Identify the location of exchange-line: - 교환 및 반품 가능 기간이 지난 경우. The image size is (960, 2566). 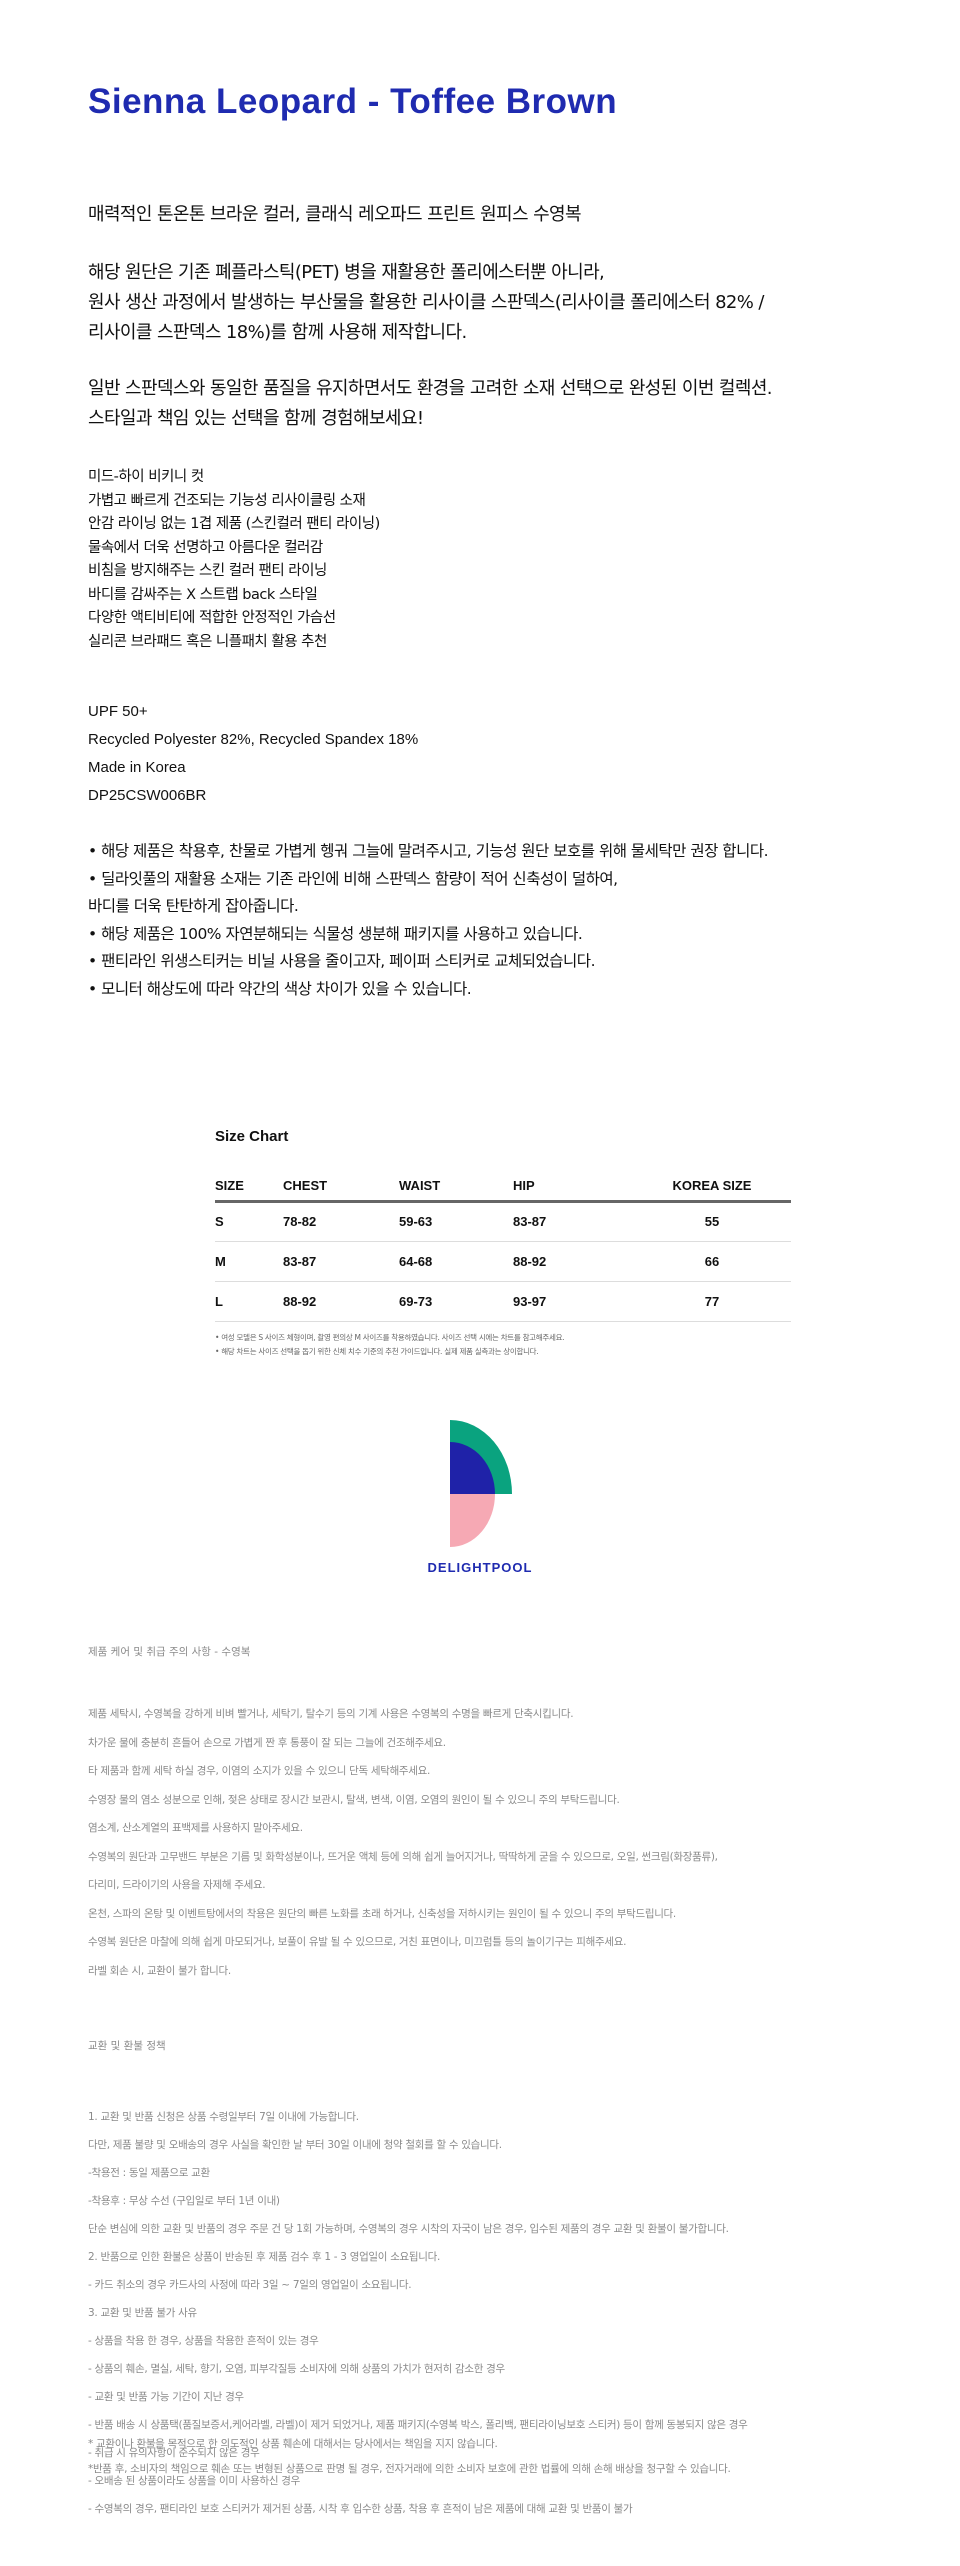
(166, 2397).